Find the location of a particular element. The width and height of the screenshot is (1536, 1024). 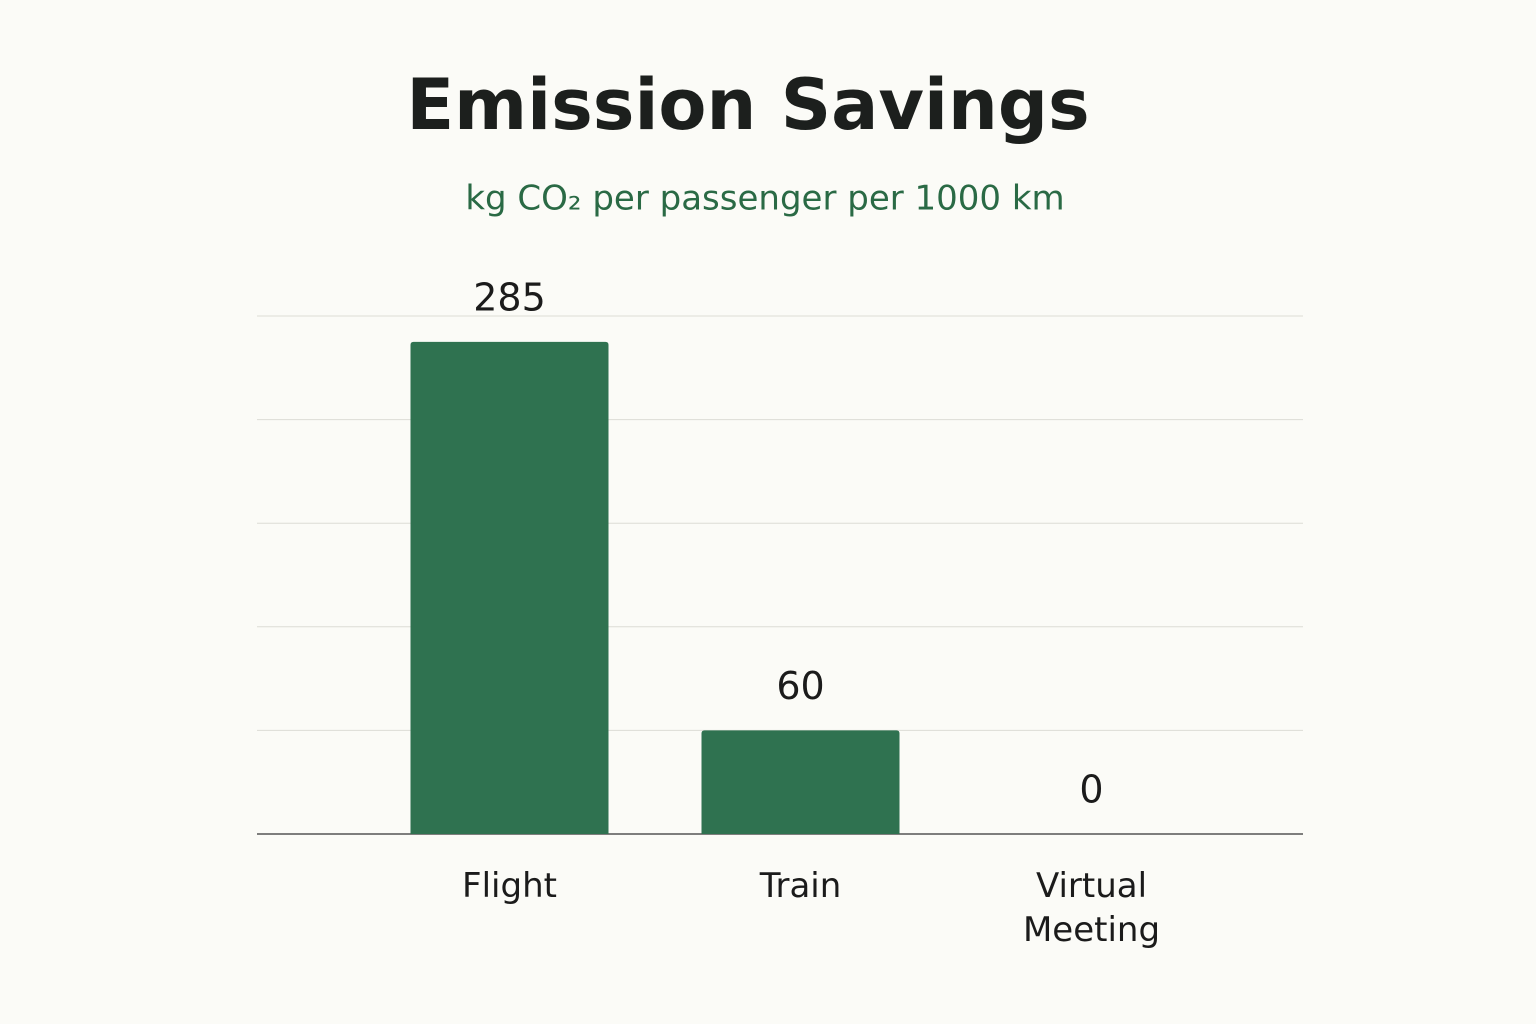

x-tick-label: Virtual Meeting is located at coordinates (1091, 908).